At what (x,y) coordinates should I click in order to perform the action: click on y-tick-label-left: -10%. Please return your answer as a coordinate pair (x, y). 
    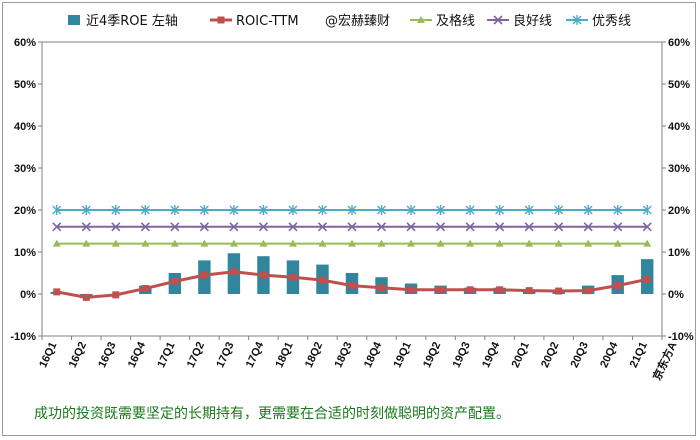
    Looking at the image, I should click on (23, 337).